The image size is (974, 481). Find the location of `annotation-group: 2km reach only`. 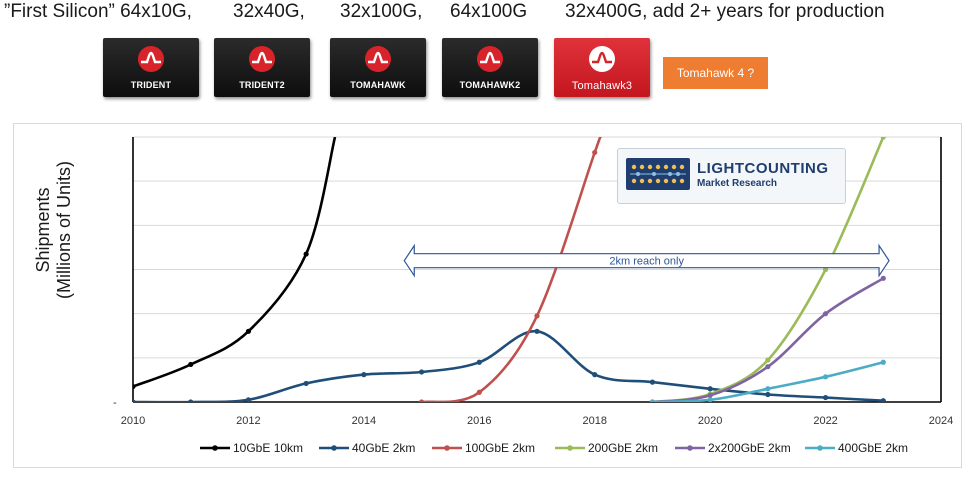

annotation-group: 2km reach only is located at coordinates (646, 260).